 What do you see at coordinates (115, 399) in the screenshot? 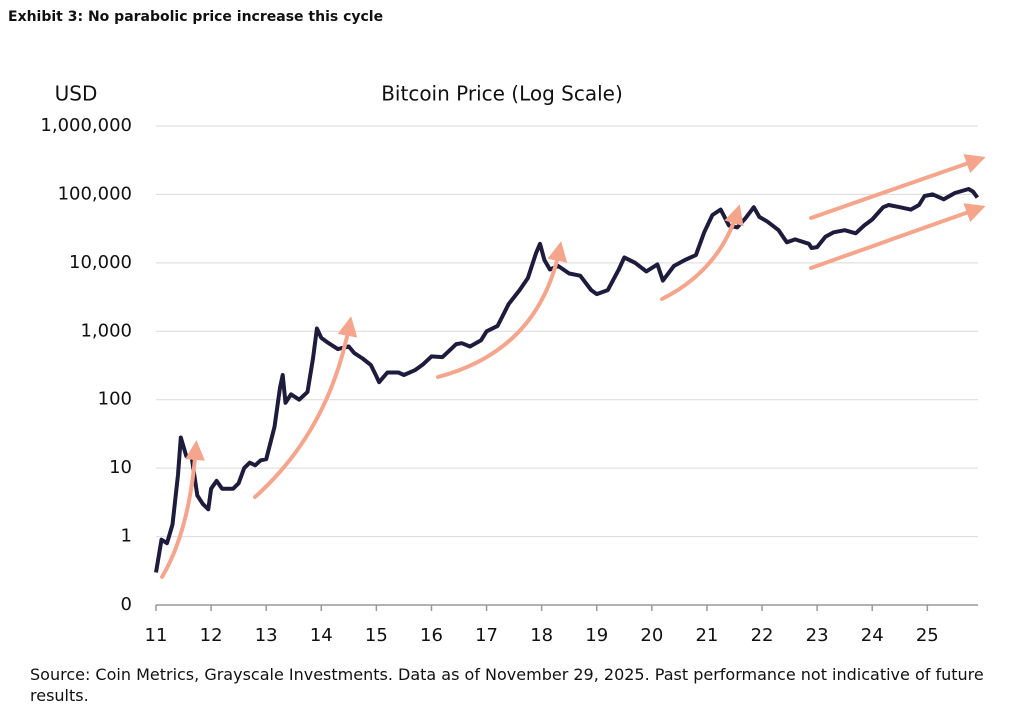
I see `y-tick-label: 100` at bounding box center [115, 399].